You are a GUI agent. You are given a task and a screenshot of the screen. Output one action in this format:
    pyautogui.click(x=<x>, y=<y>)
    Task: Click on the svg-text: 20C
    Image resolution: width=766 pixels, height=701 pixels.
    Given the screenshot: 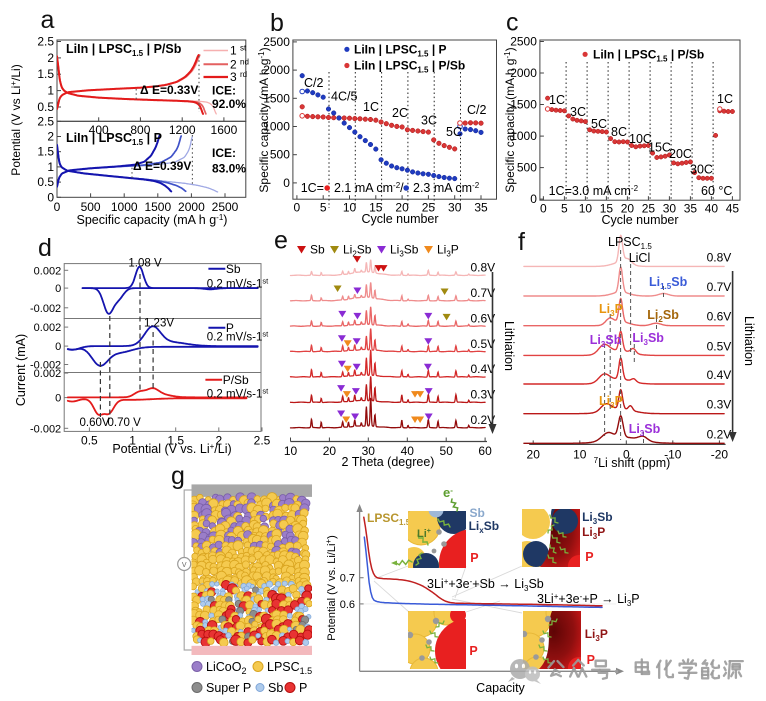 What is the action you would take?
    pyautogui.click(x=680, y=154)
    